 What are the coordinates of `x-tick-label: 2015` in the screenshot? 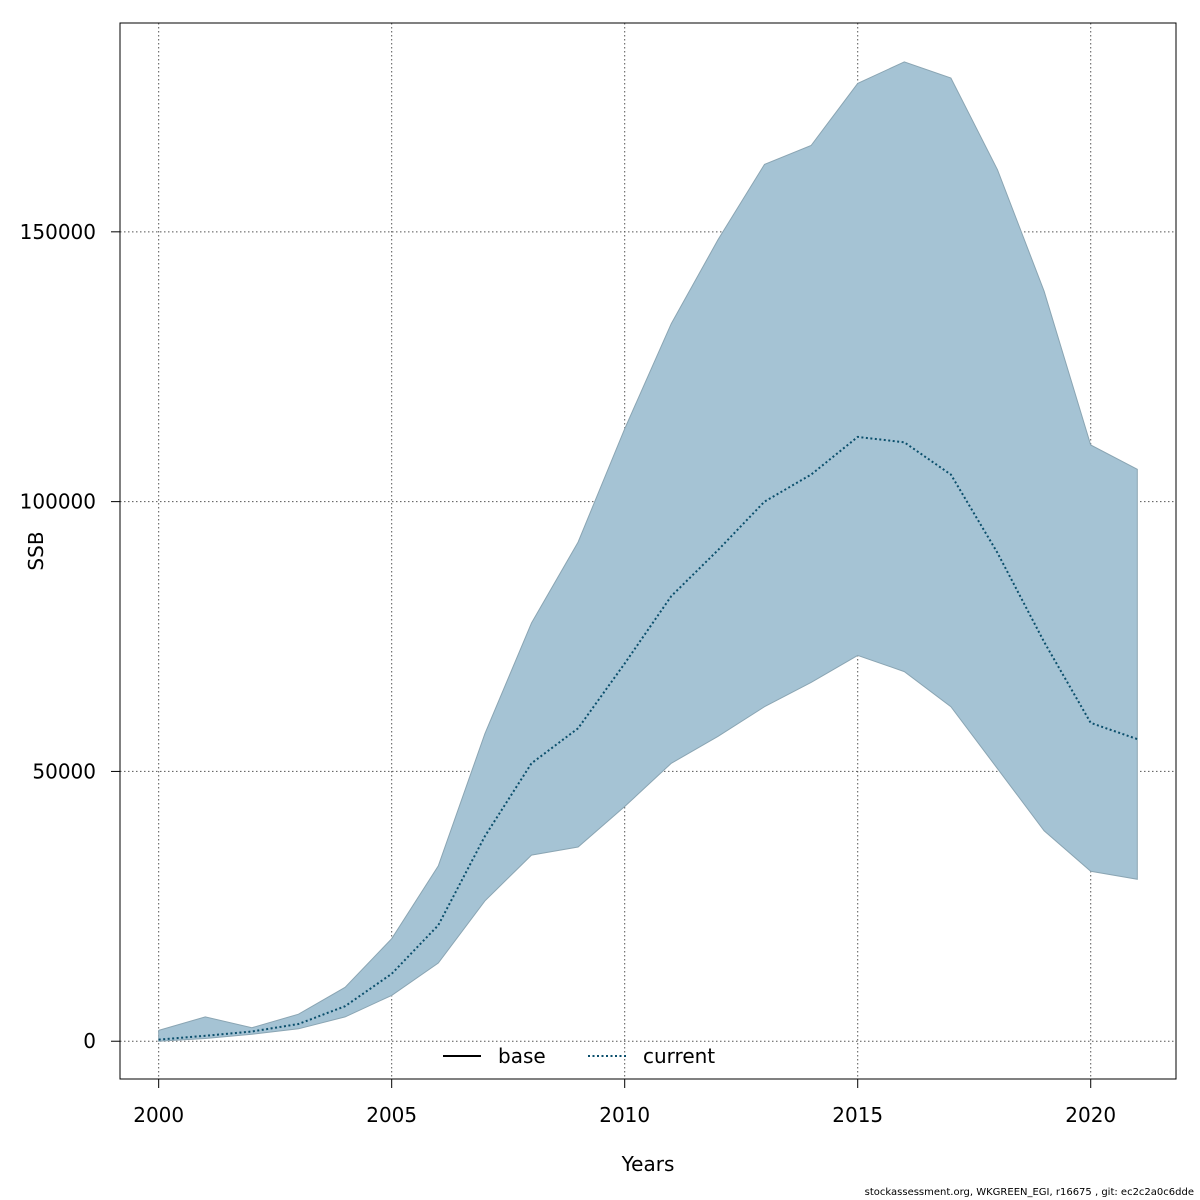 It's located at (857, 1115).